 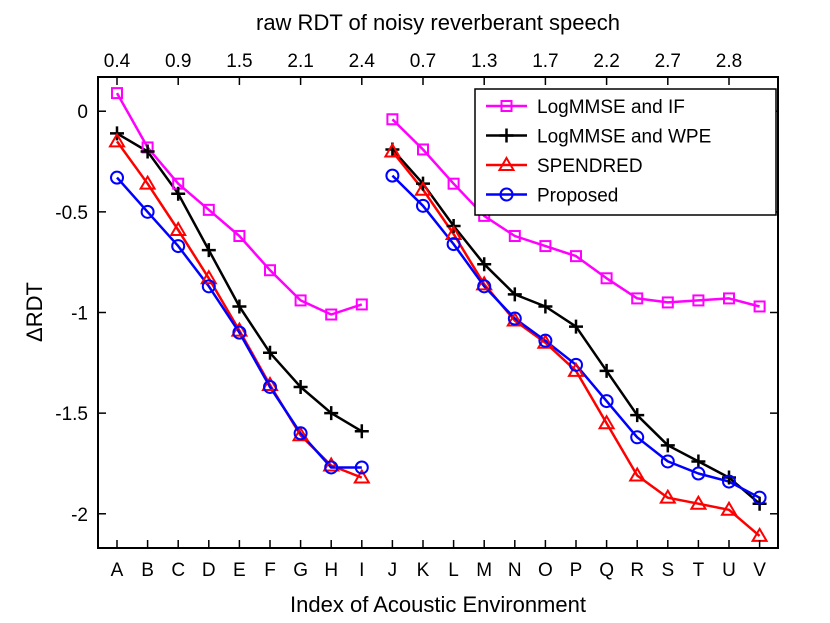 I want to click on x-tick-label: V, so click(x=759, y=570).